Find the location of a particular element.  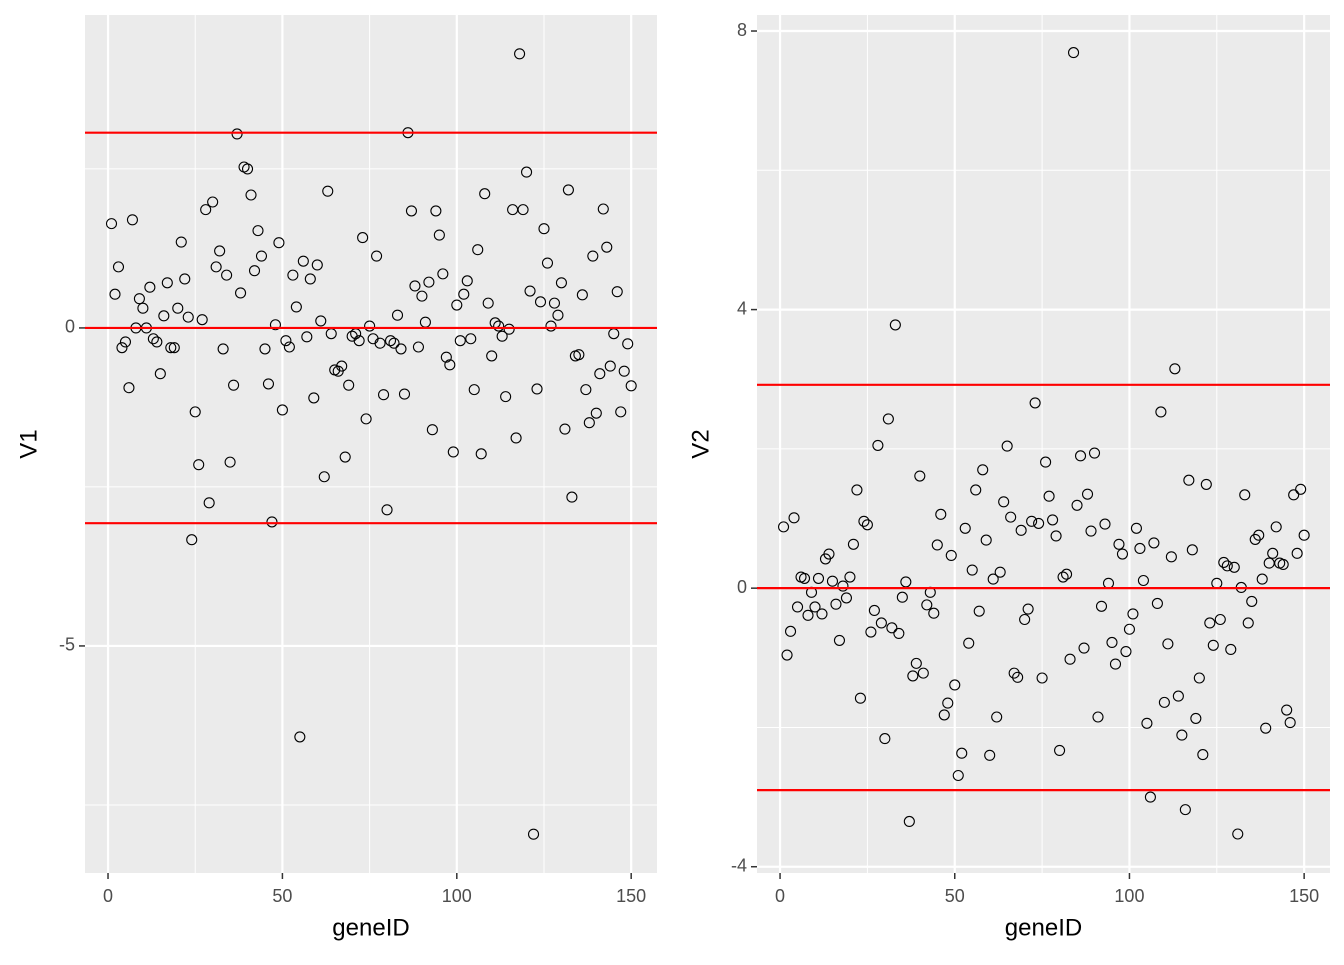

y-tick-label: -4 is located at coordinates (739, 865).